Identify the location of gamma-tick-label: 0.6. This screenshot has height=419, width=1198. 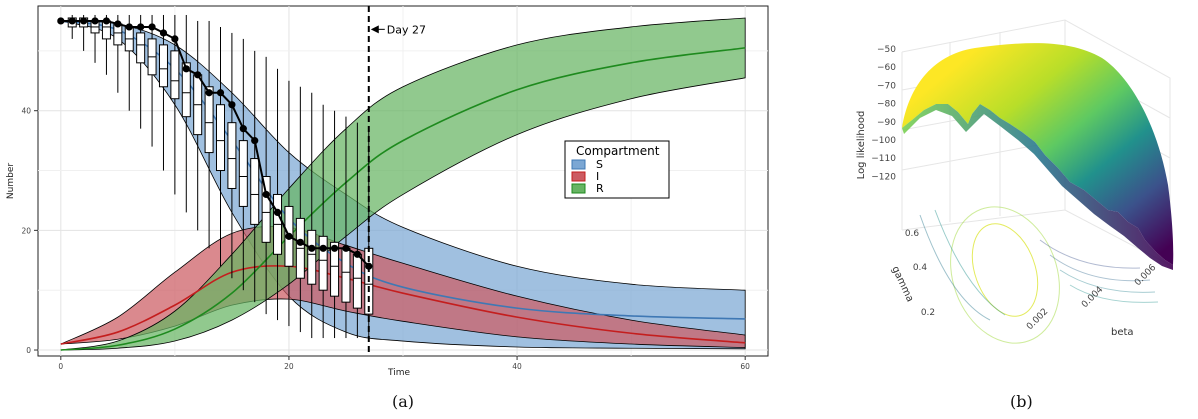
(912, 234).